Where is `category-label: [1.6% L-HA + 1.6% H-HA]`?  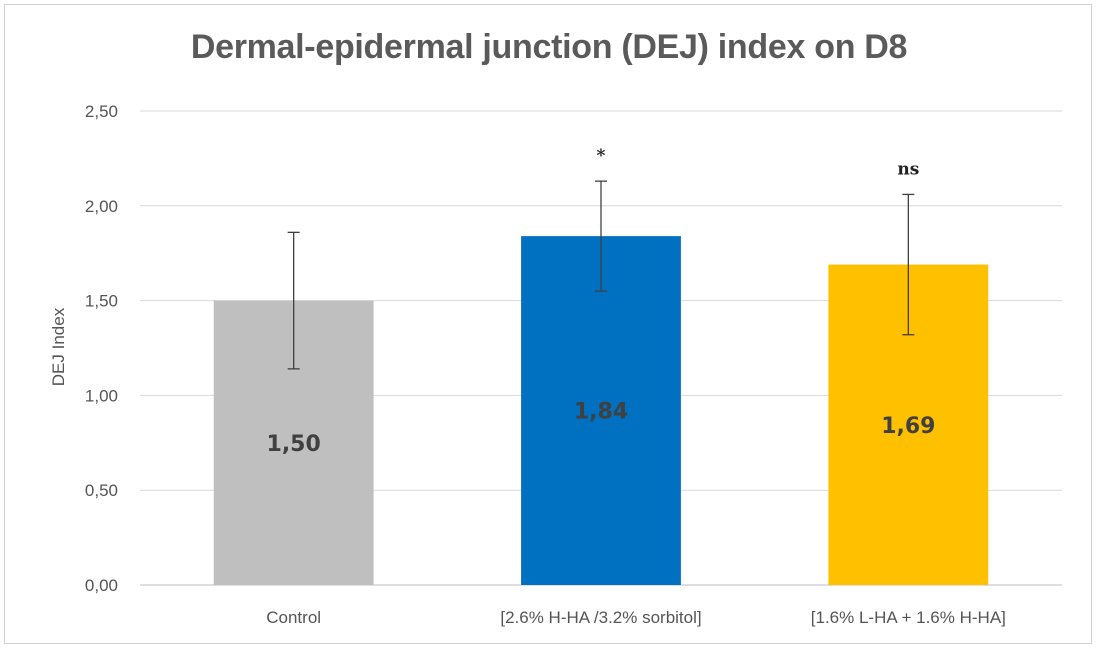
category-label: [1.6% L-HA + 1.6% H-HA] is located at coordinates (908, 617).